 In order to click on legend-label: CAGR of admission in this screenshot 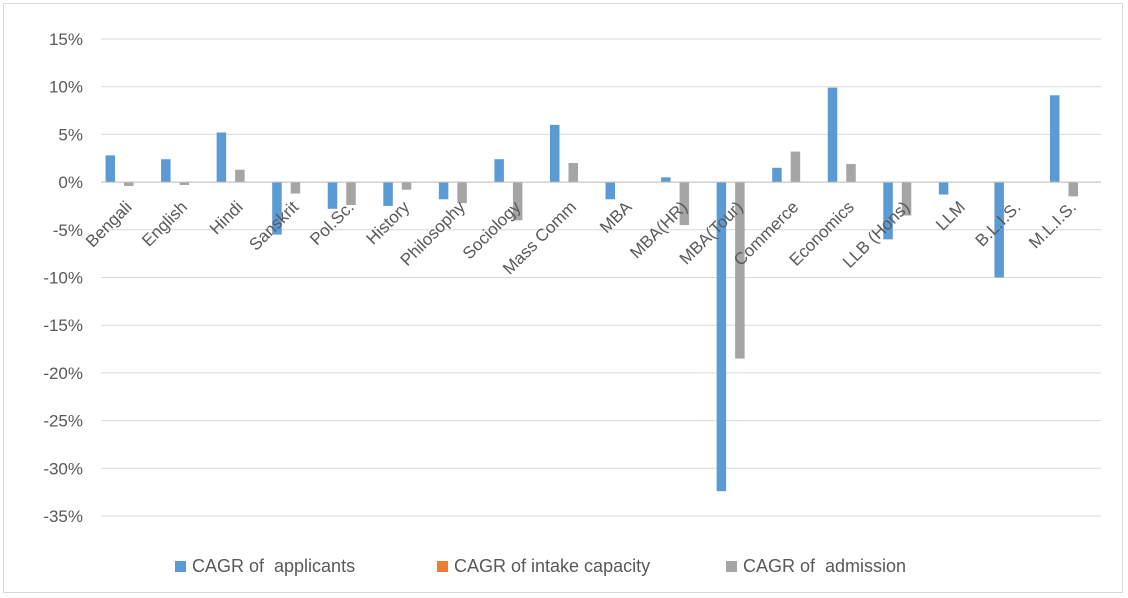, I will do `click(824, 566)`.